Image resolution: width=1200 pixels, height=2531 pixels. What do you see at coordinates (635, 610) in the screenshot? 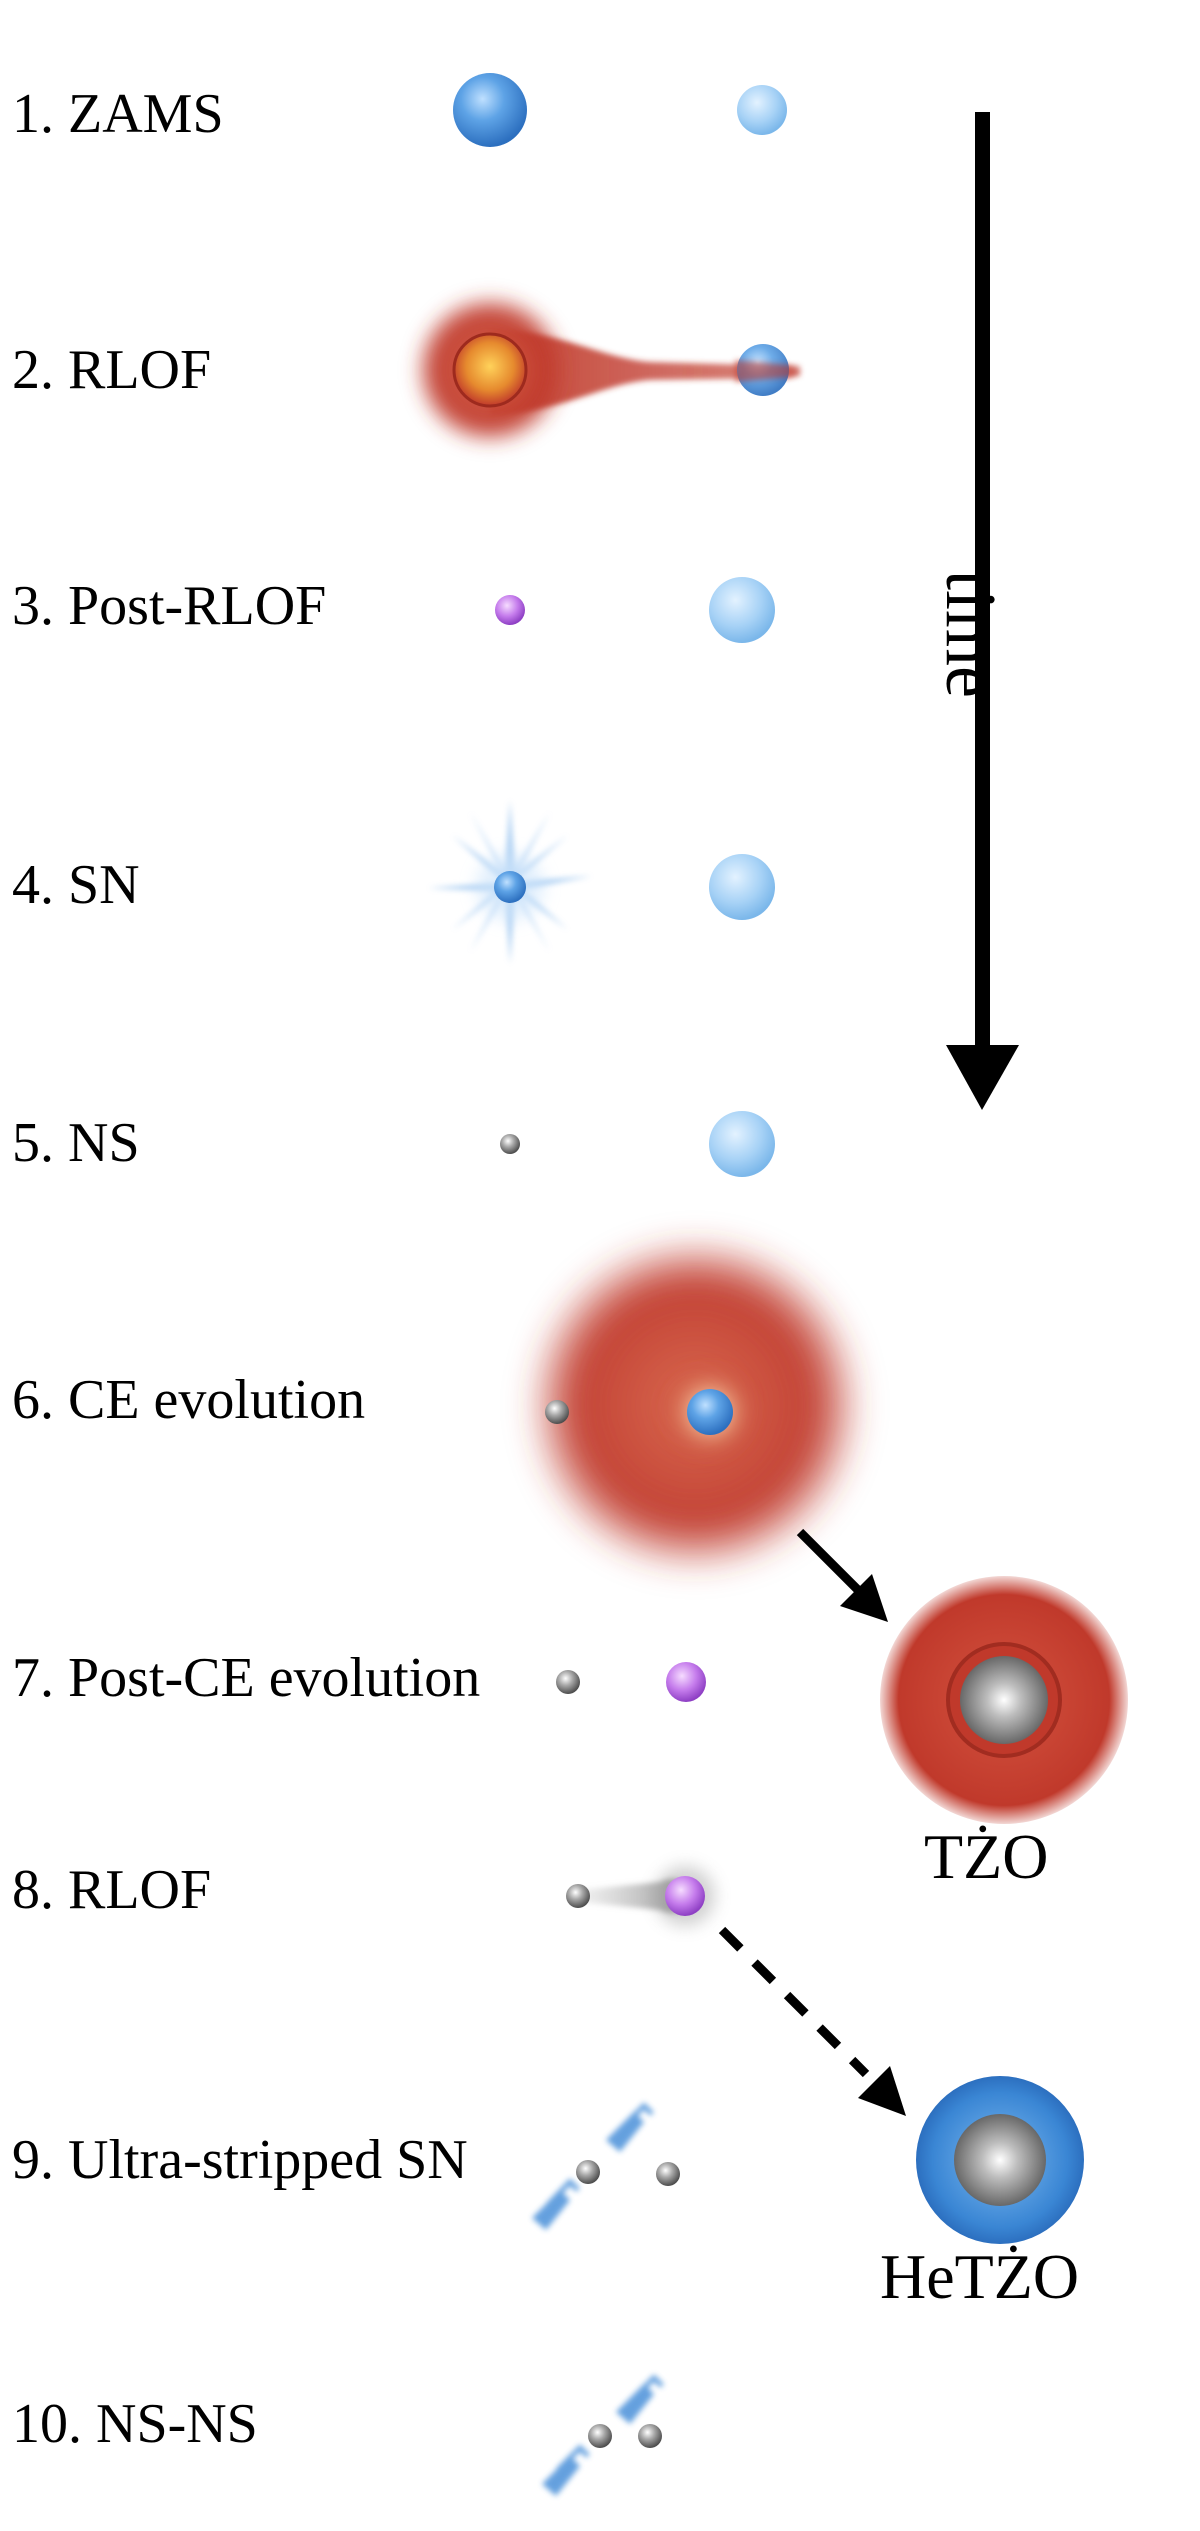
I see `post-rlof-stars` at bounding box center [635, 610].